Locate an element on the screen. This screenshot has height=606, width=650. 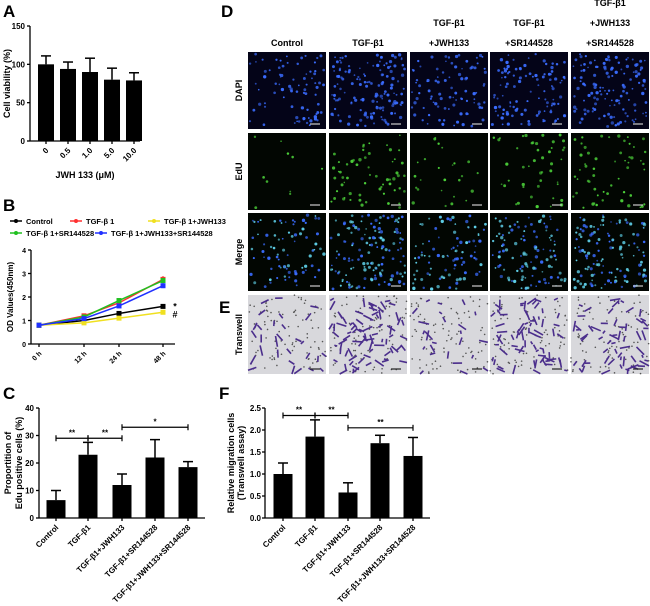
series-line is located at coordinates (101, 315).